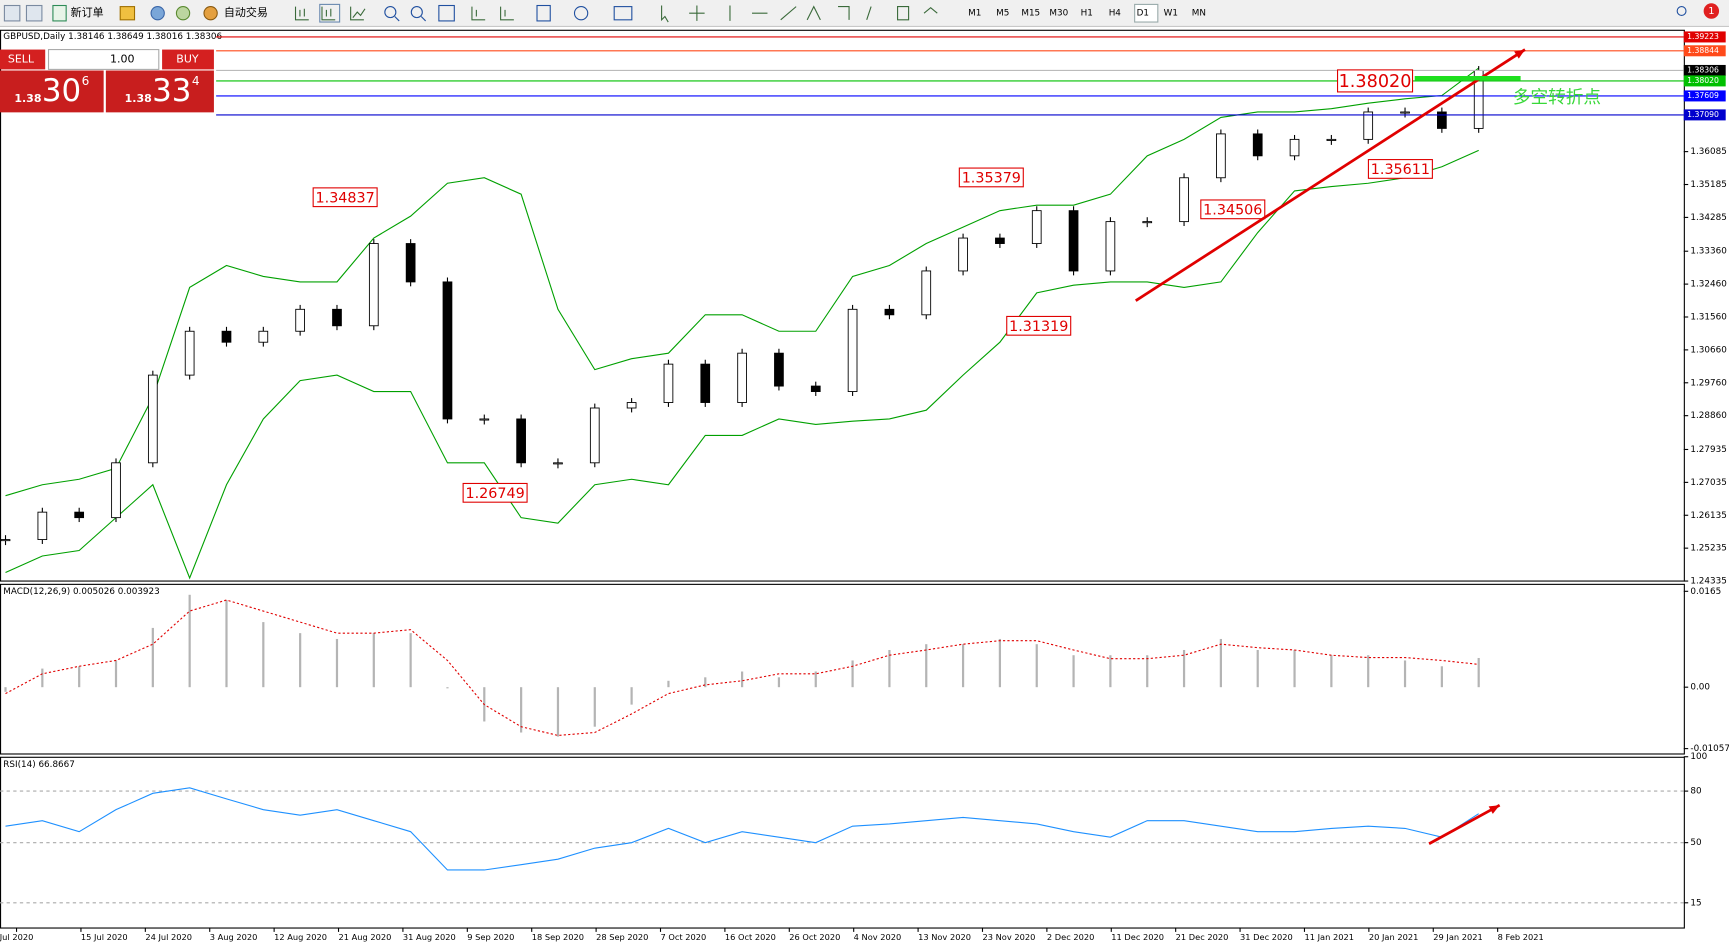  What do you see at coordinates (1038, 327) in the screenshot?
I see `price-annotation: 1.31319` at bounding box center [1038, 327].